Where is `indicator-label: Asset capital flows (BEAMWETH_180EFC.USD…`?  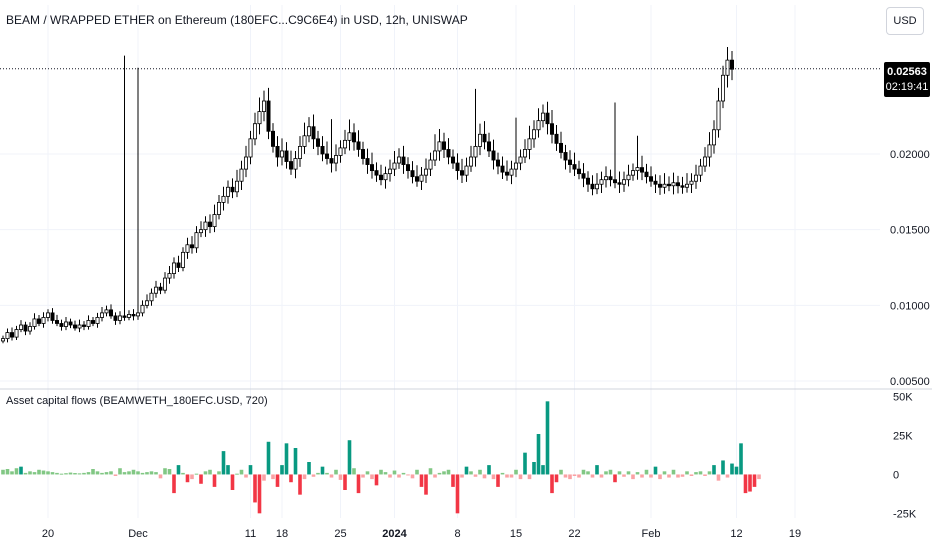 indicator-label: Asset capital flows (BEAMWETH_180EFC.USD… is located at coordinates (137, 401).